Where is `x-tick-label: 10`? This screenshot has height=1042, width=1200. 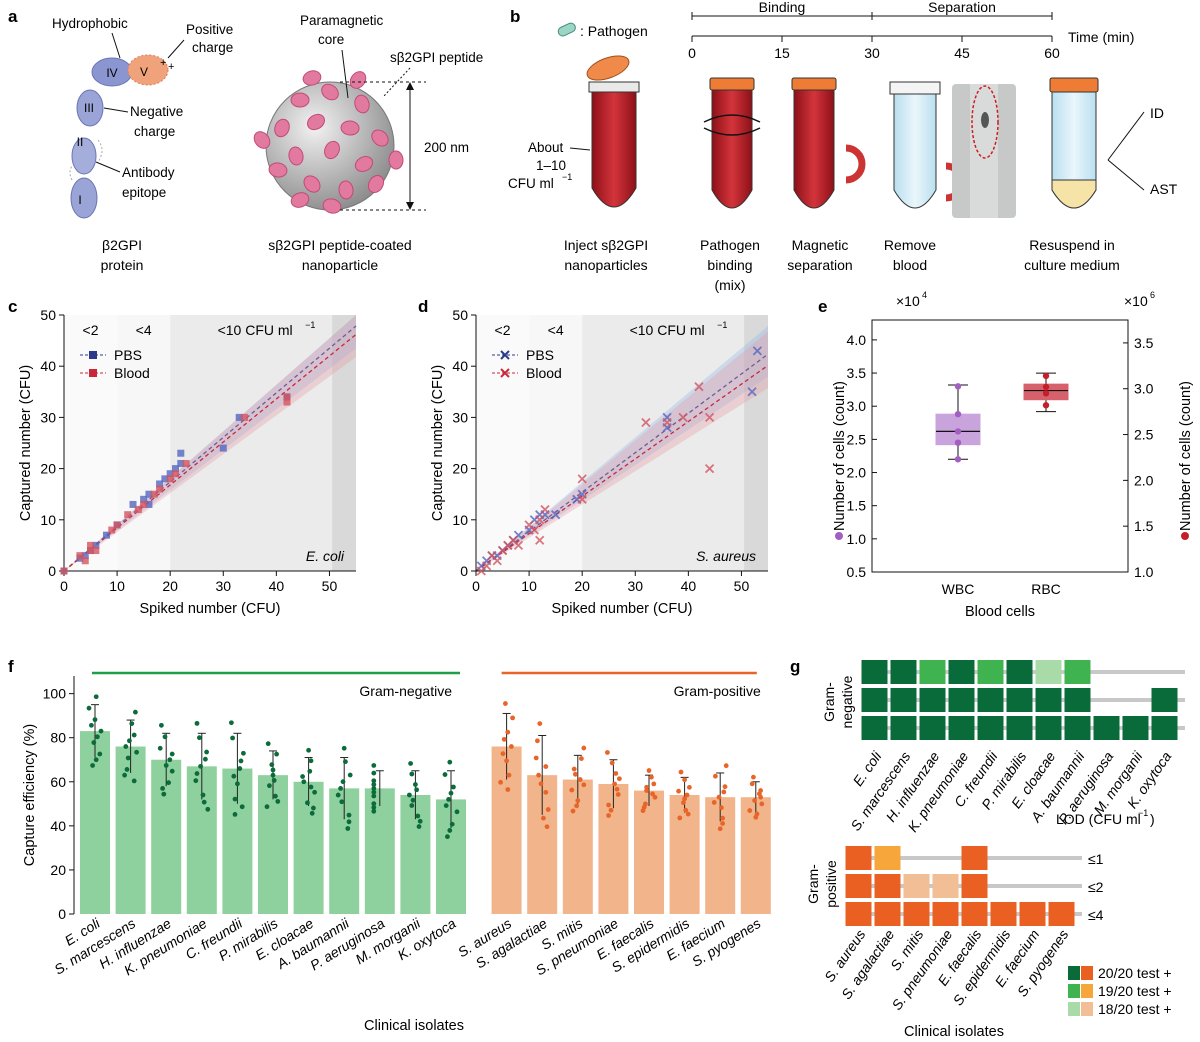 x-tick-label: 10 is located at coordinates (529, 586).